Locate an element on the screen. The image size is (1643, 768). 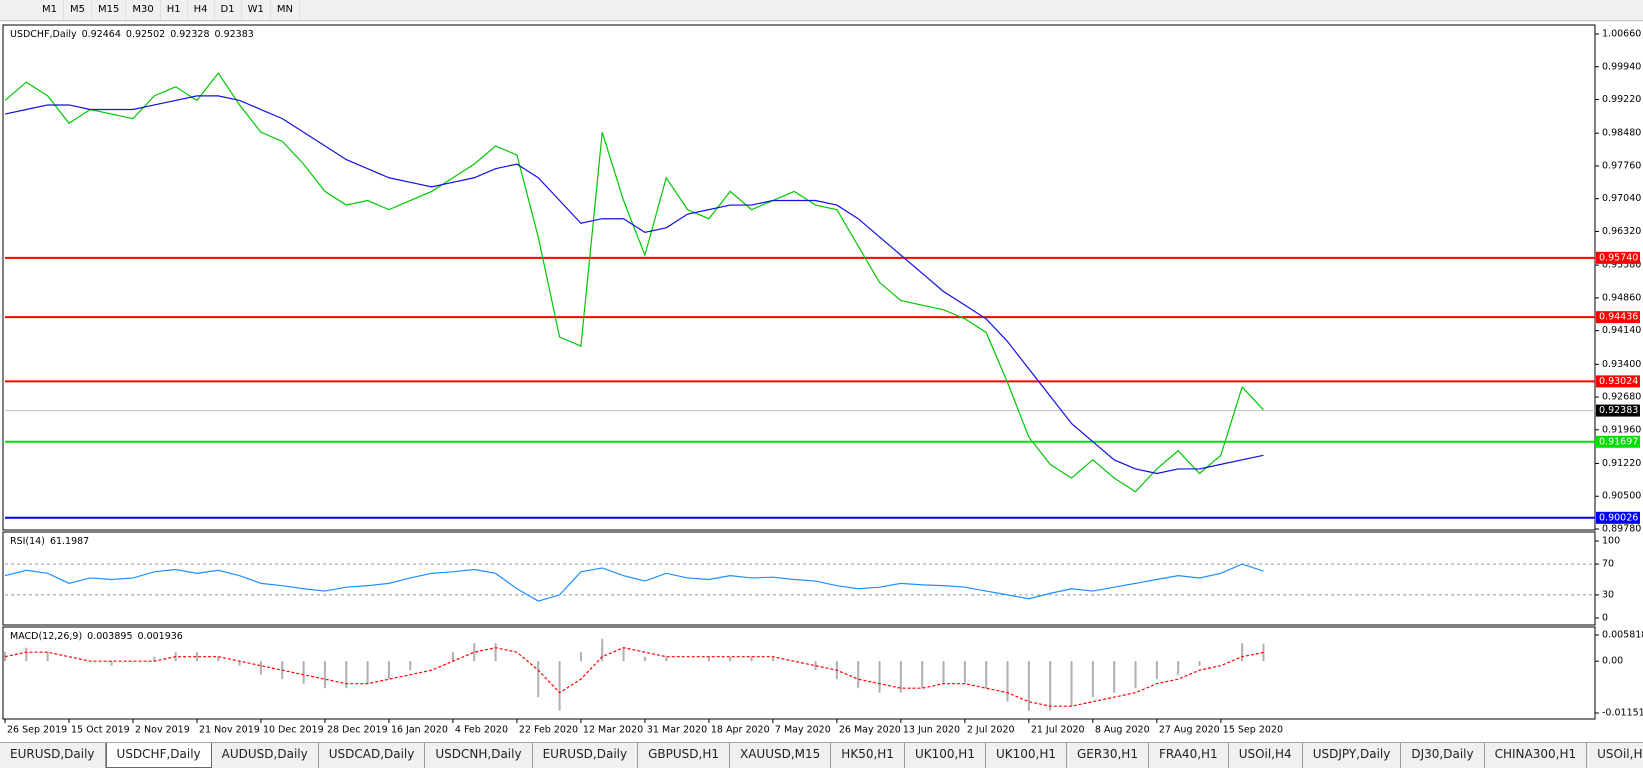
x-tick-label: 26 May 2020 is located at coordinates (870, 730).